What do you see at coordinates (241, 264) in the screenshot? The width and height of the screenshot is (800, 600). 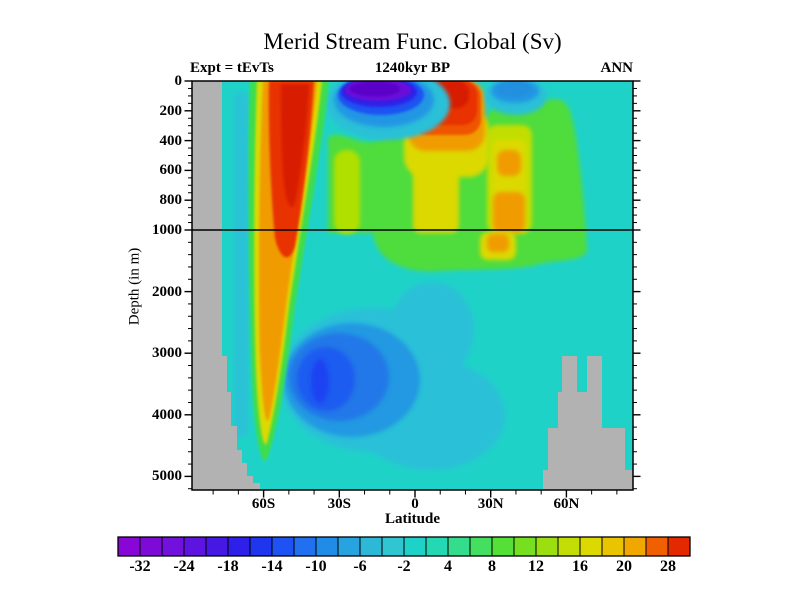 I see `contour-strip-70s` at bounding box center [241, 264].